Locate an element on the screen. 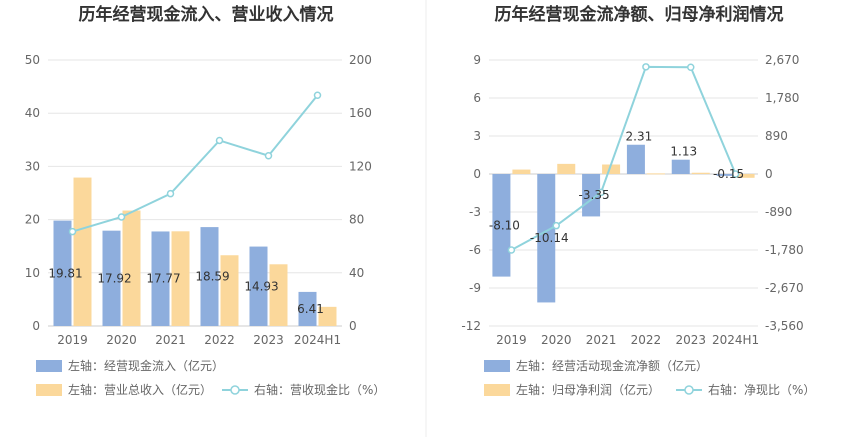  legend-label: 左轴：归母净利润（亿元） is located at coordinates (588, 389).